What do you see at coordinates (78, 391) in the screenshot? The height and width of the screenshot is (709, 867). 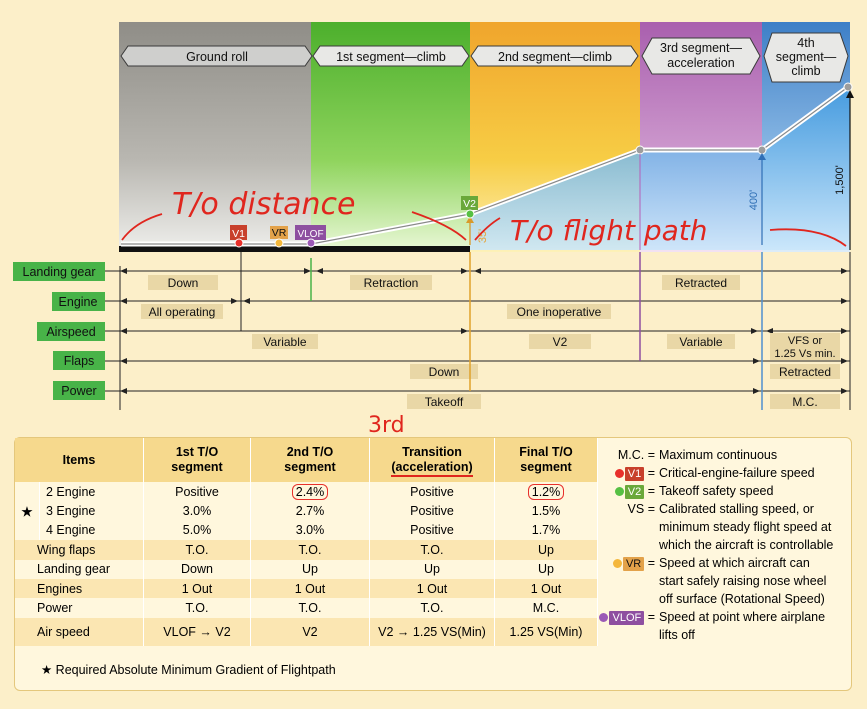 I see `config-label-power: Power` at bounding box center [78, 391].